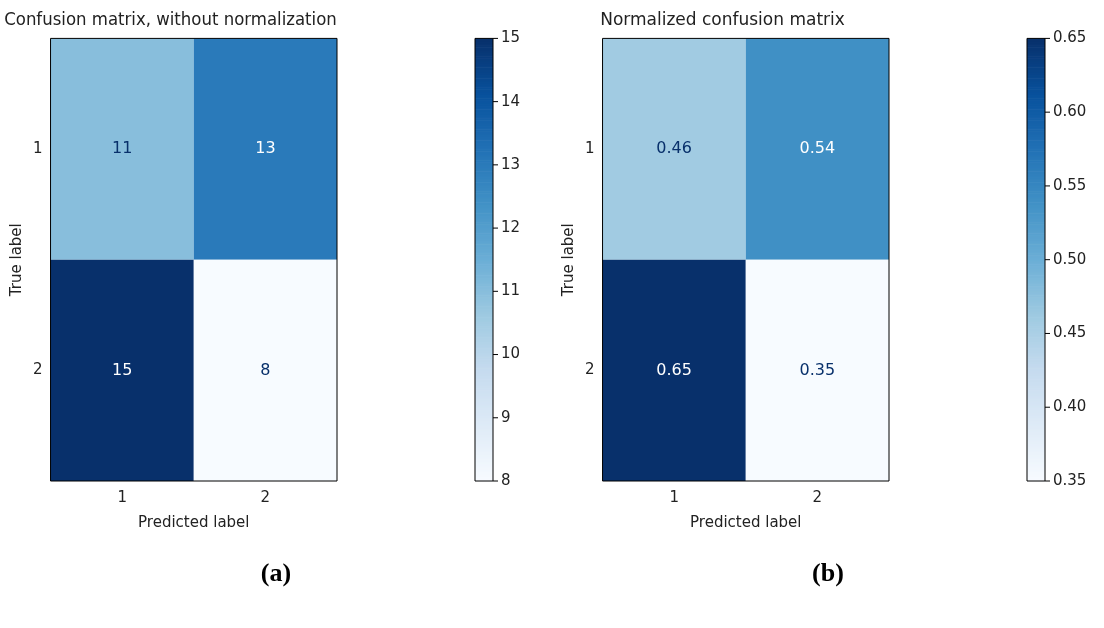 This screenshot has height=628, width=1104. I want to click on color-bar-label: 12, so click(511, 226).